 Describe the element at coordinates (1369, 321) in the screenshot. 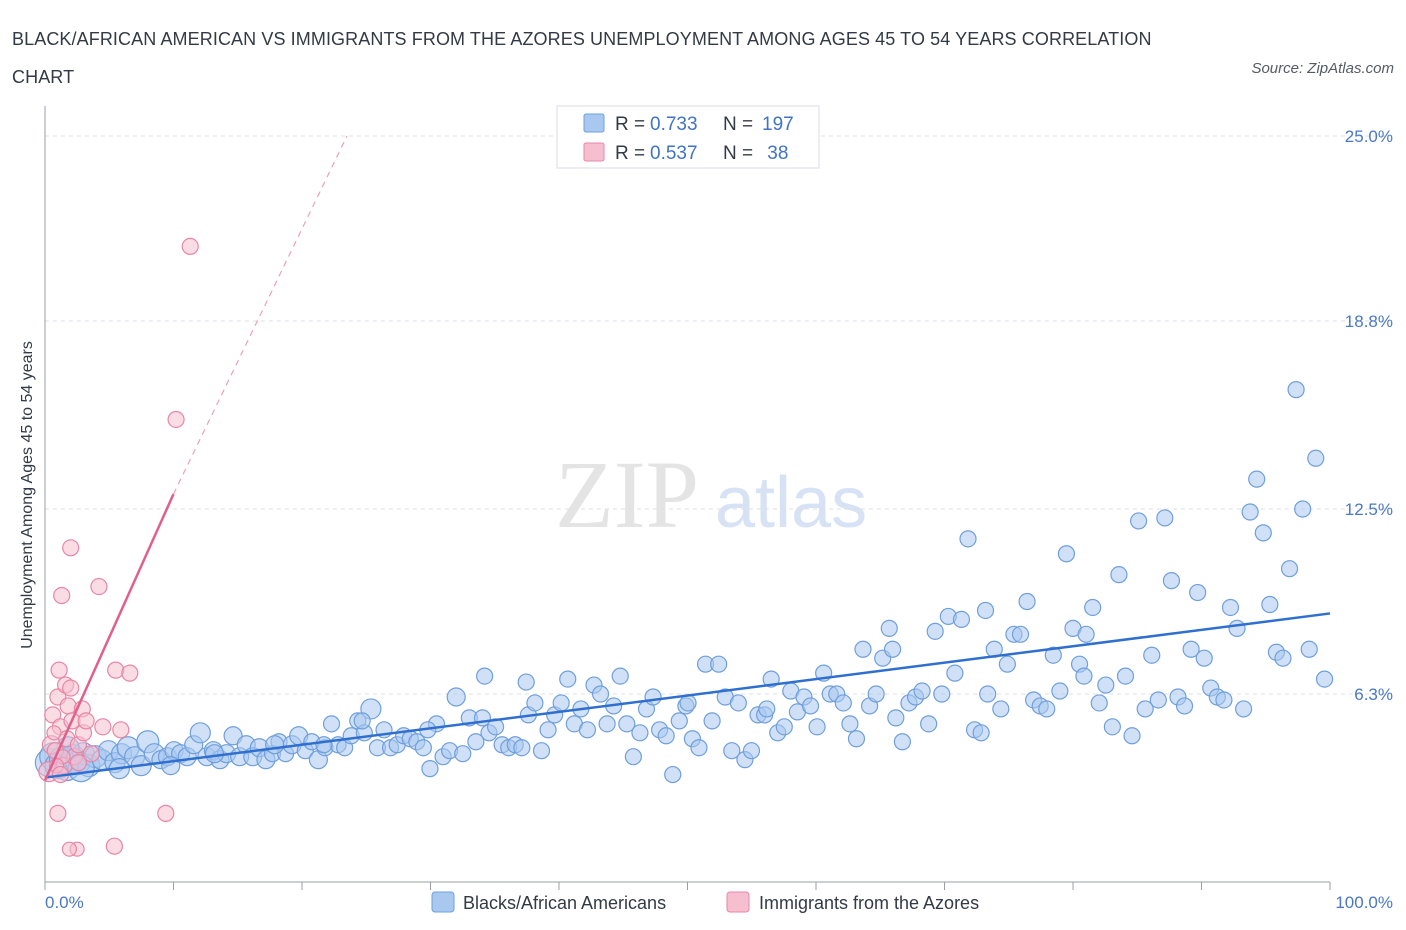

I see `y-tick-label-2: 18.8%` at that location.